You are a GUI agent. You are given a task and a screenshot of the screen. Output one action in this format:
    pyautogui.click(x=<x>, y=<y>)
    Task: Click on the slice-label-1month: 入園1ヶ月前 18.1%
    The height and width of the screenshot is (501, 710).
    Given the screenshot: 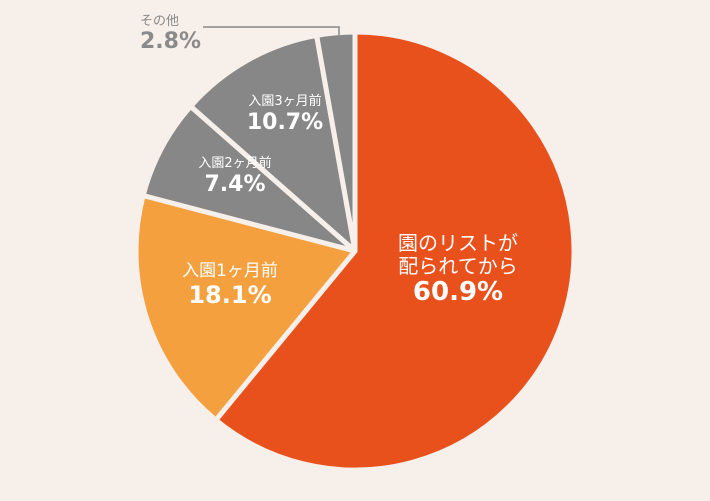 What is the action you would take?
    pyautogui.click(x=230, y=285)
    